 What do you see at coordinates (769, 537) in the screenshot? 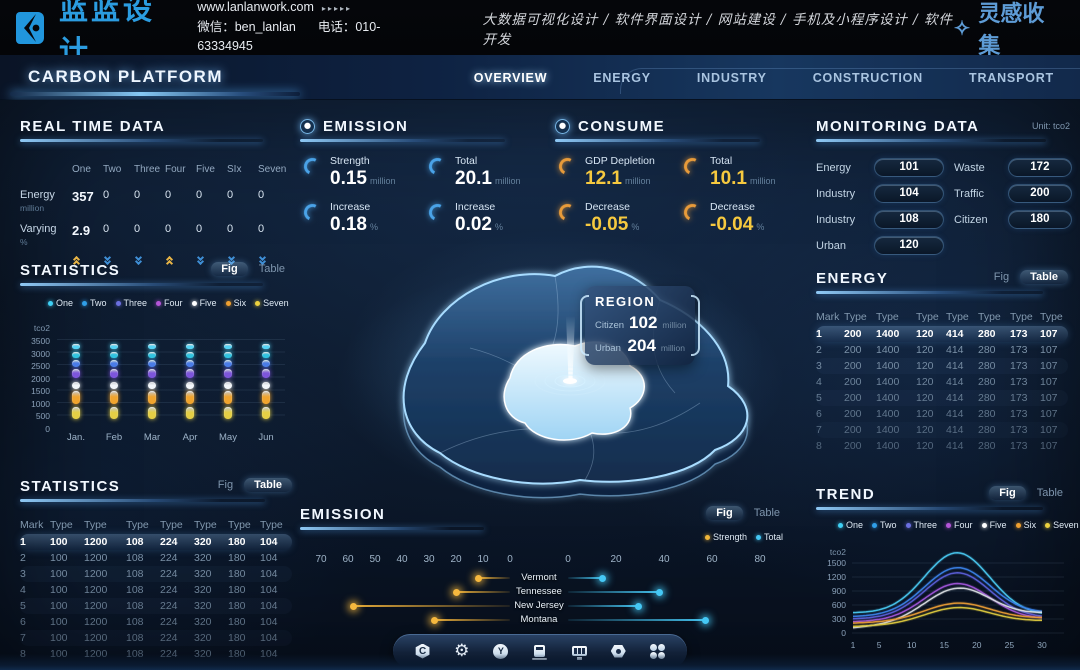
I see `emission-legend-item: Total` at bounding box center [769, 537].